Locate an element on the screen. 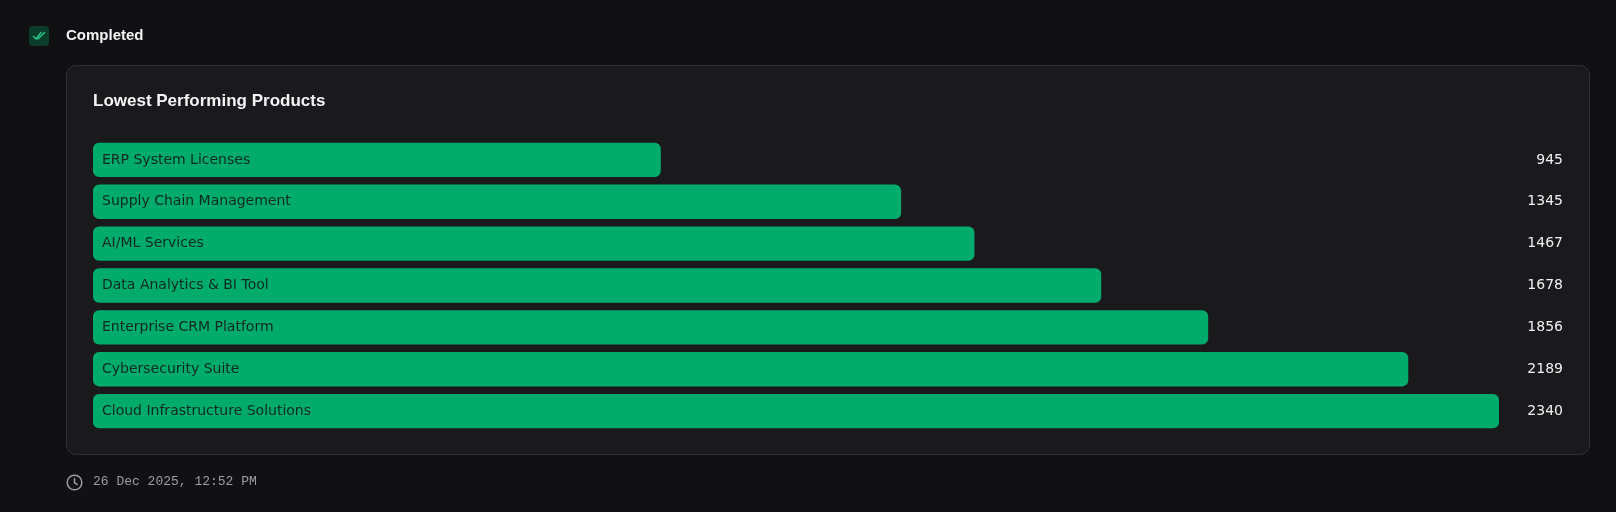 The height and width of the screenshot is (512, 1616). data-label: 1345 is located at coordinates (1545, 200).